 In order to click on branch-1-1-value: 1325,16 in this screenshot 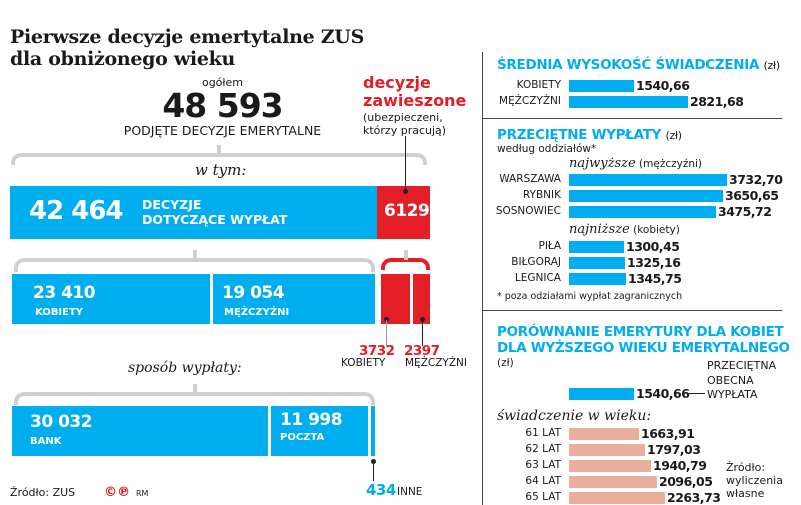, I will do `click(654, 262)`.